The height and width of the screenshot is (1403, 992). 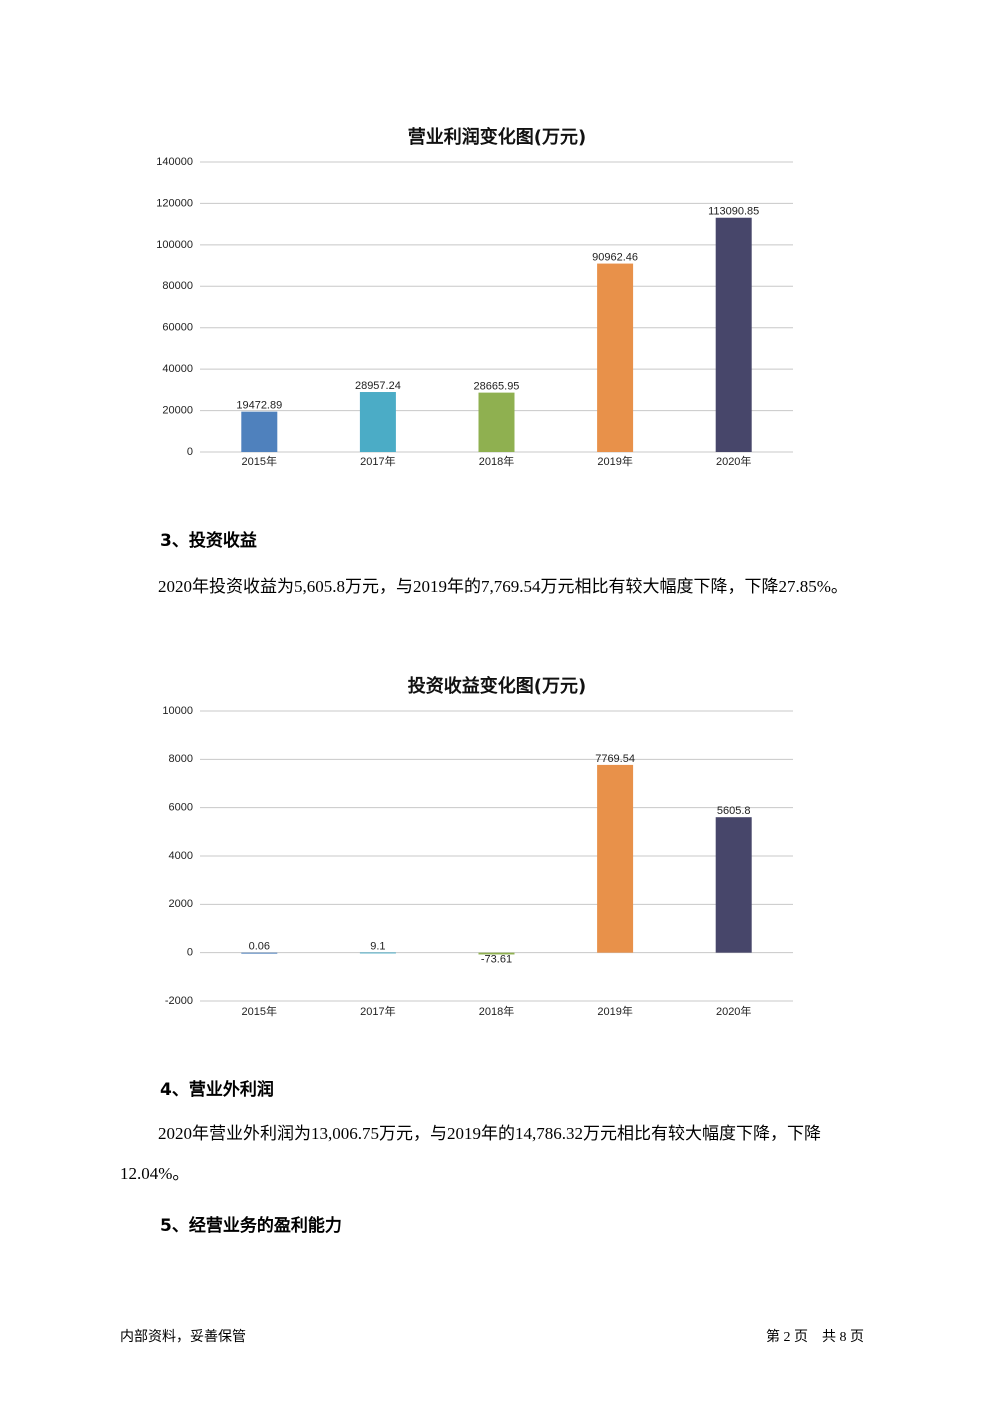 I want to click on data-label: 9.1, so click(x=377, y=946).